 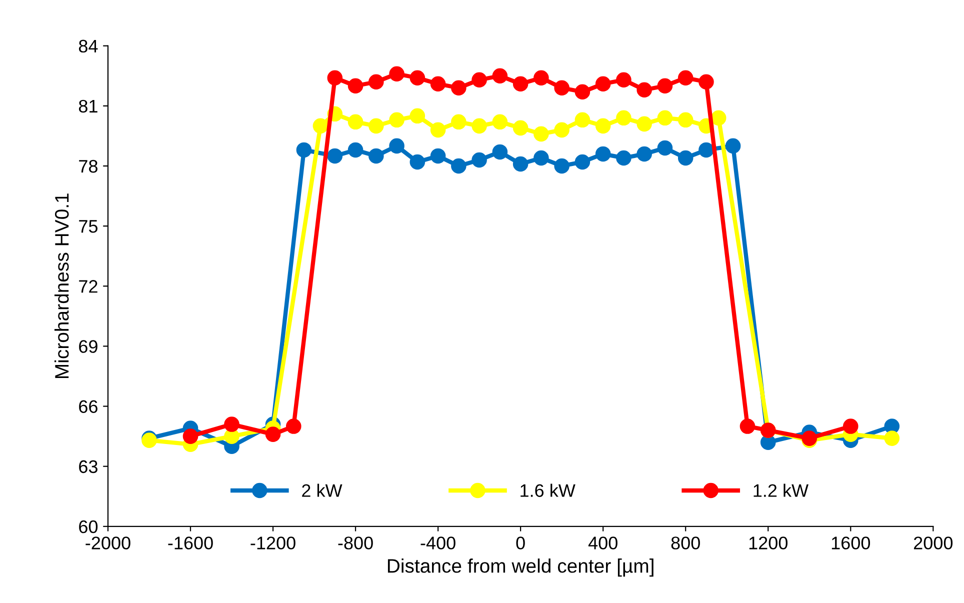 I want to click on x-axis-title: Distance from weld center [µm], so click(x=521, y=567).